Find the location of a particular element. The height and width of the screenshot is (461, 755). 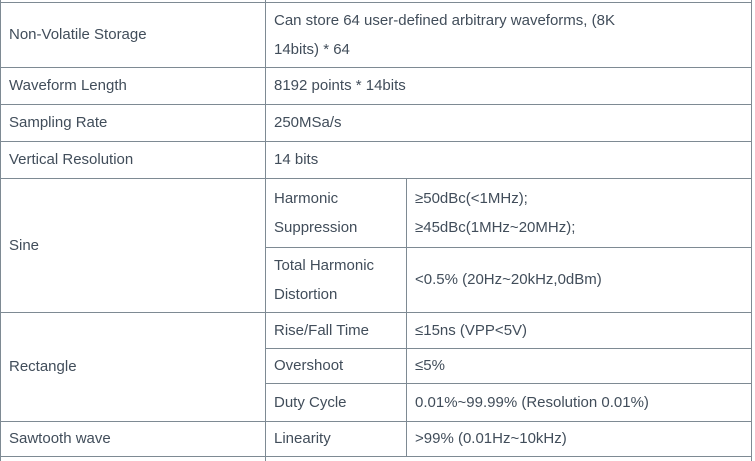

group-label-sine: Sine is located at coordinates (133, 245).